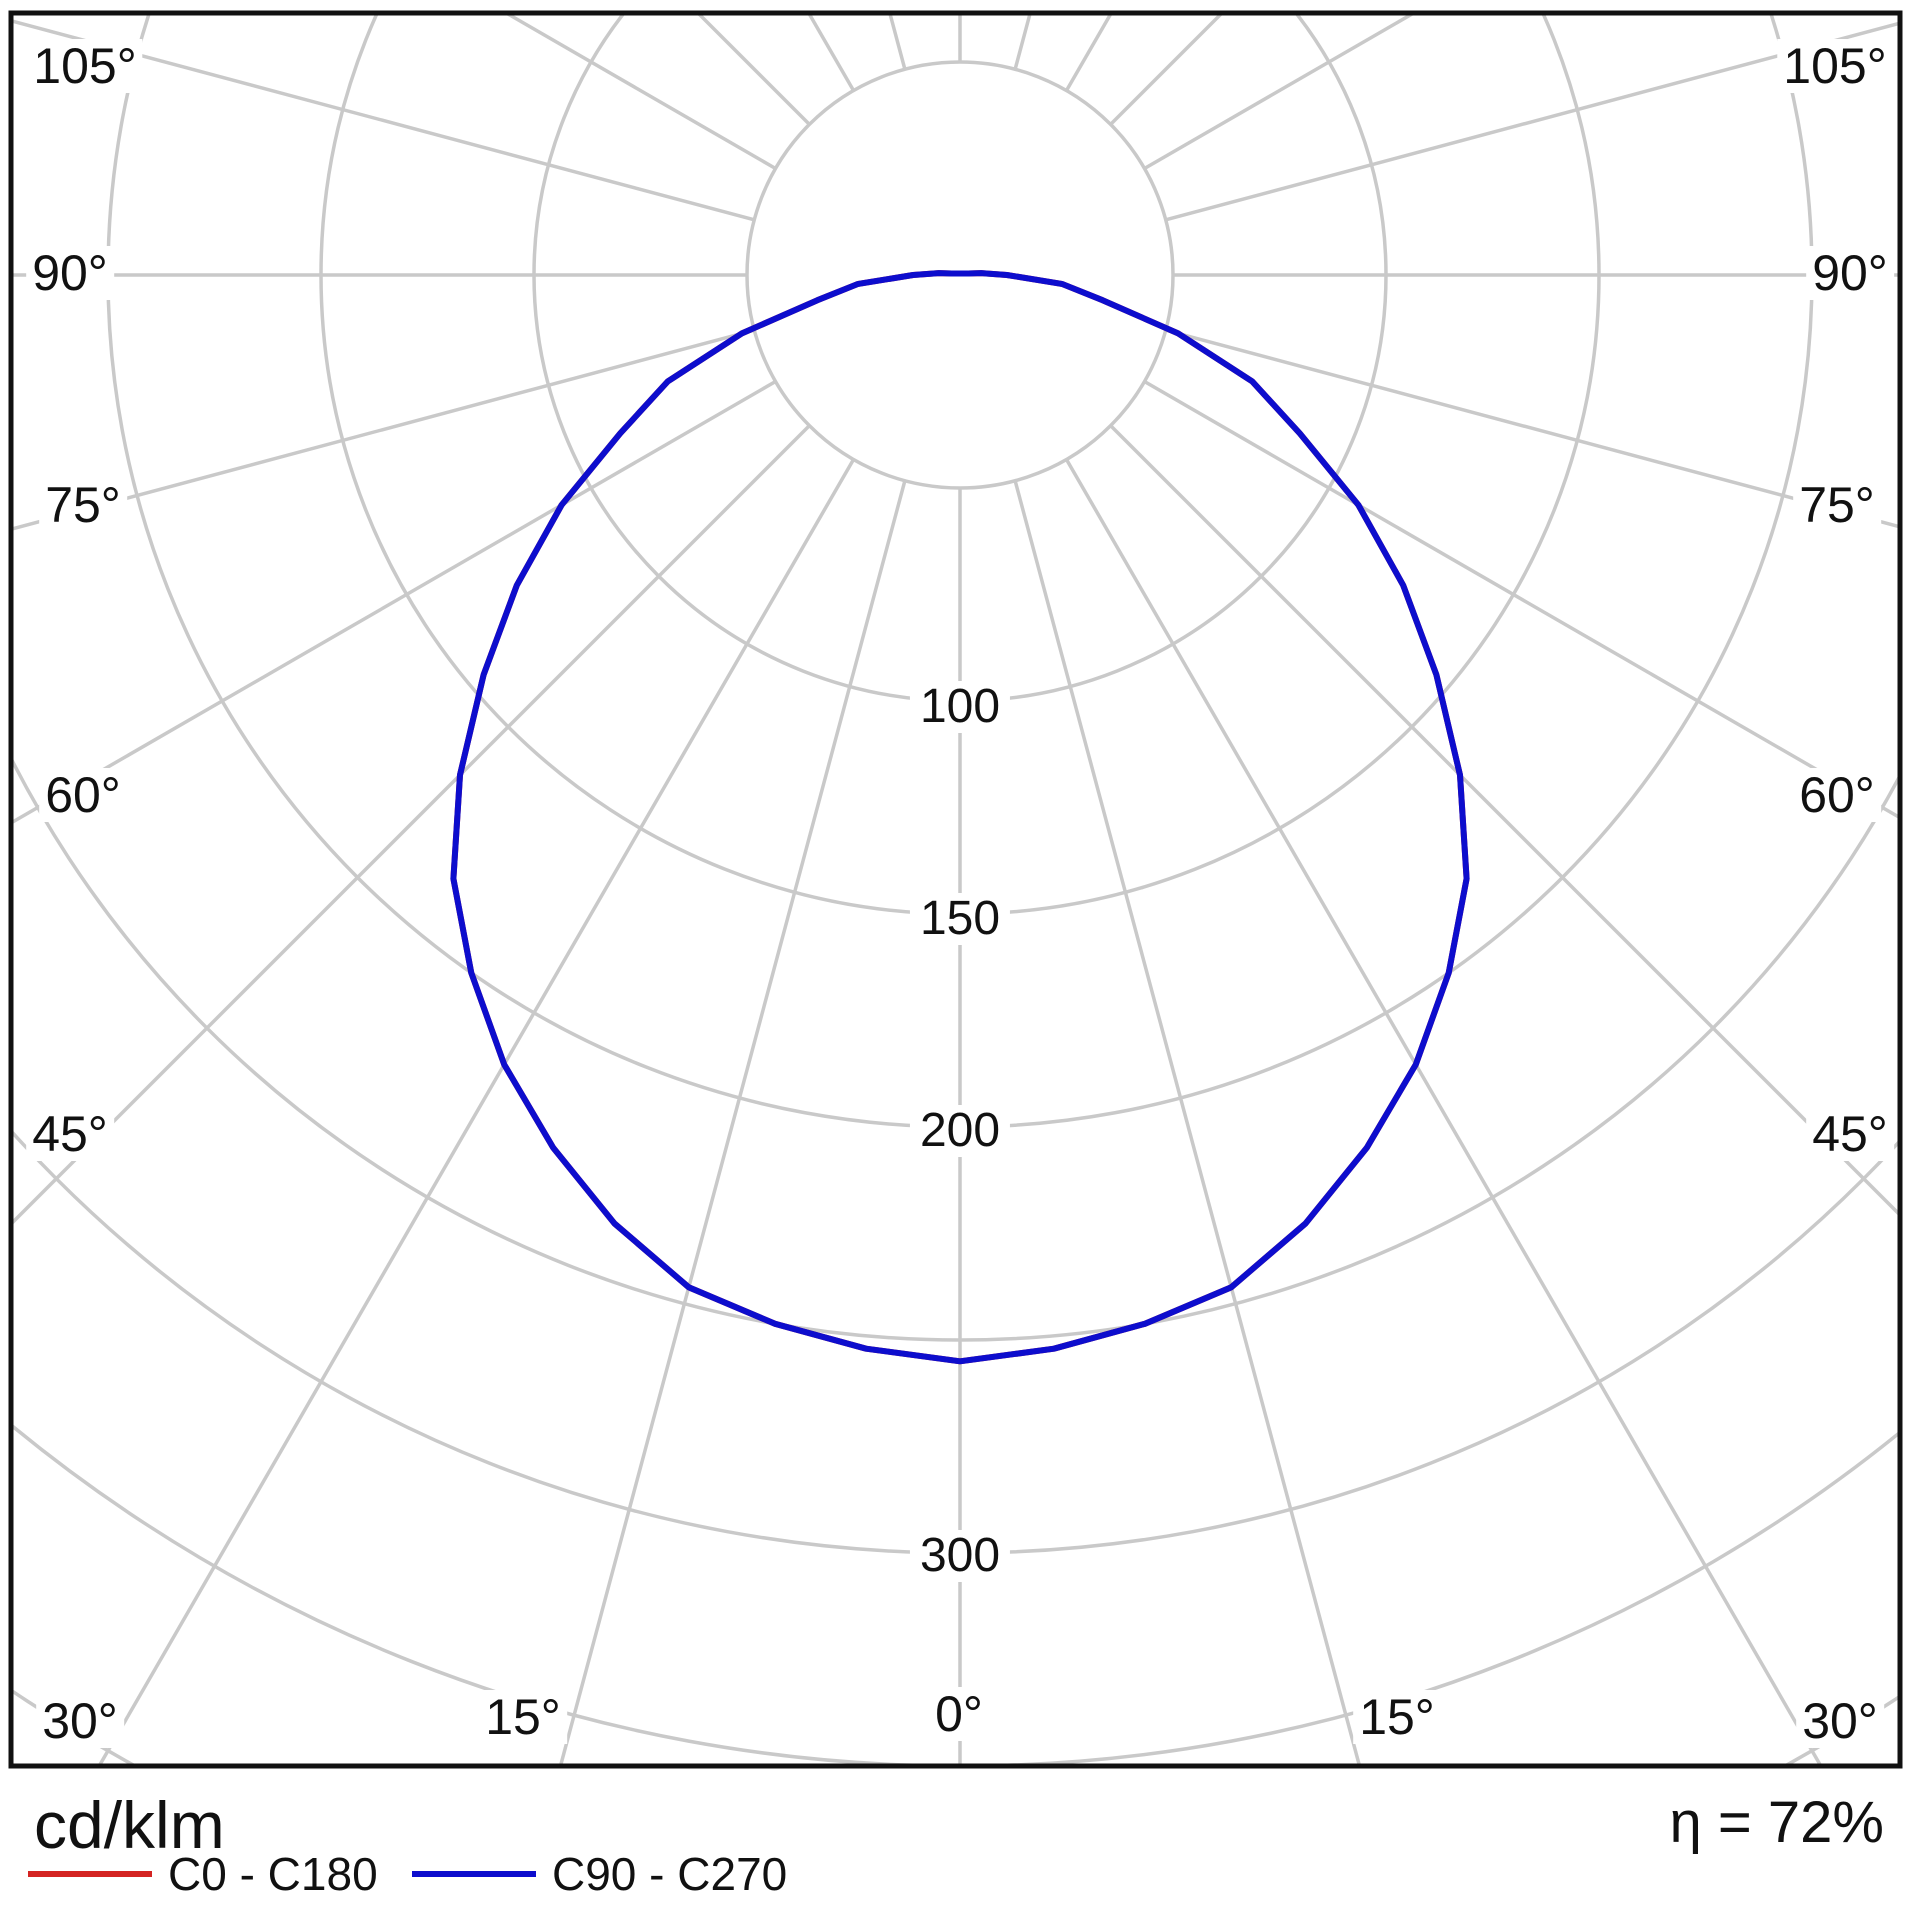  What do you see at coordinates (273, 1874) in the screenshot?
I see `legend-label-c0-c180: C0 - C180` at bounding box center [273, 1874].